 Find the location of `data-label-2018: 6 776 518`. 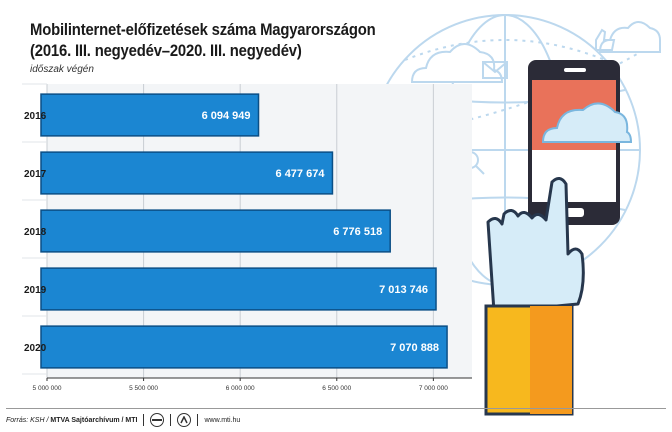

data-label-2018: 6 776 518 is located at coordinates (357, 232).